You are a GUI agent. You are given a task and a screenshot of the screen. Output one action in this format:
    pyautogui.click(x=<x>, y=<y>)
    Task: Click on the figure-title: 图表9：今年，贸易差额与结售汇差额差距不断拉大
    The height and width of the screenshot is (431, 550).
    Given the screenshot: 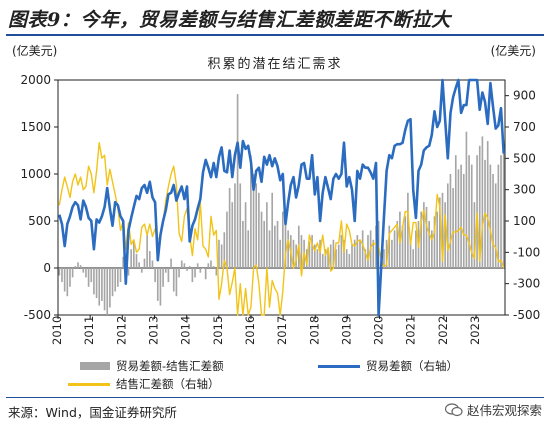 What is the action you would take?
    pyautogui.click(x=229, y=20)
    